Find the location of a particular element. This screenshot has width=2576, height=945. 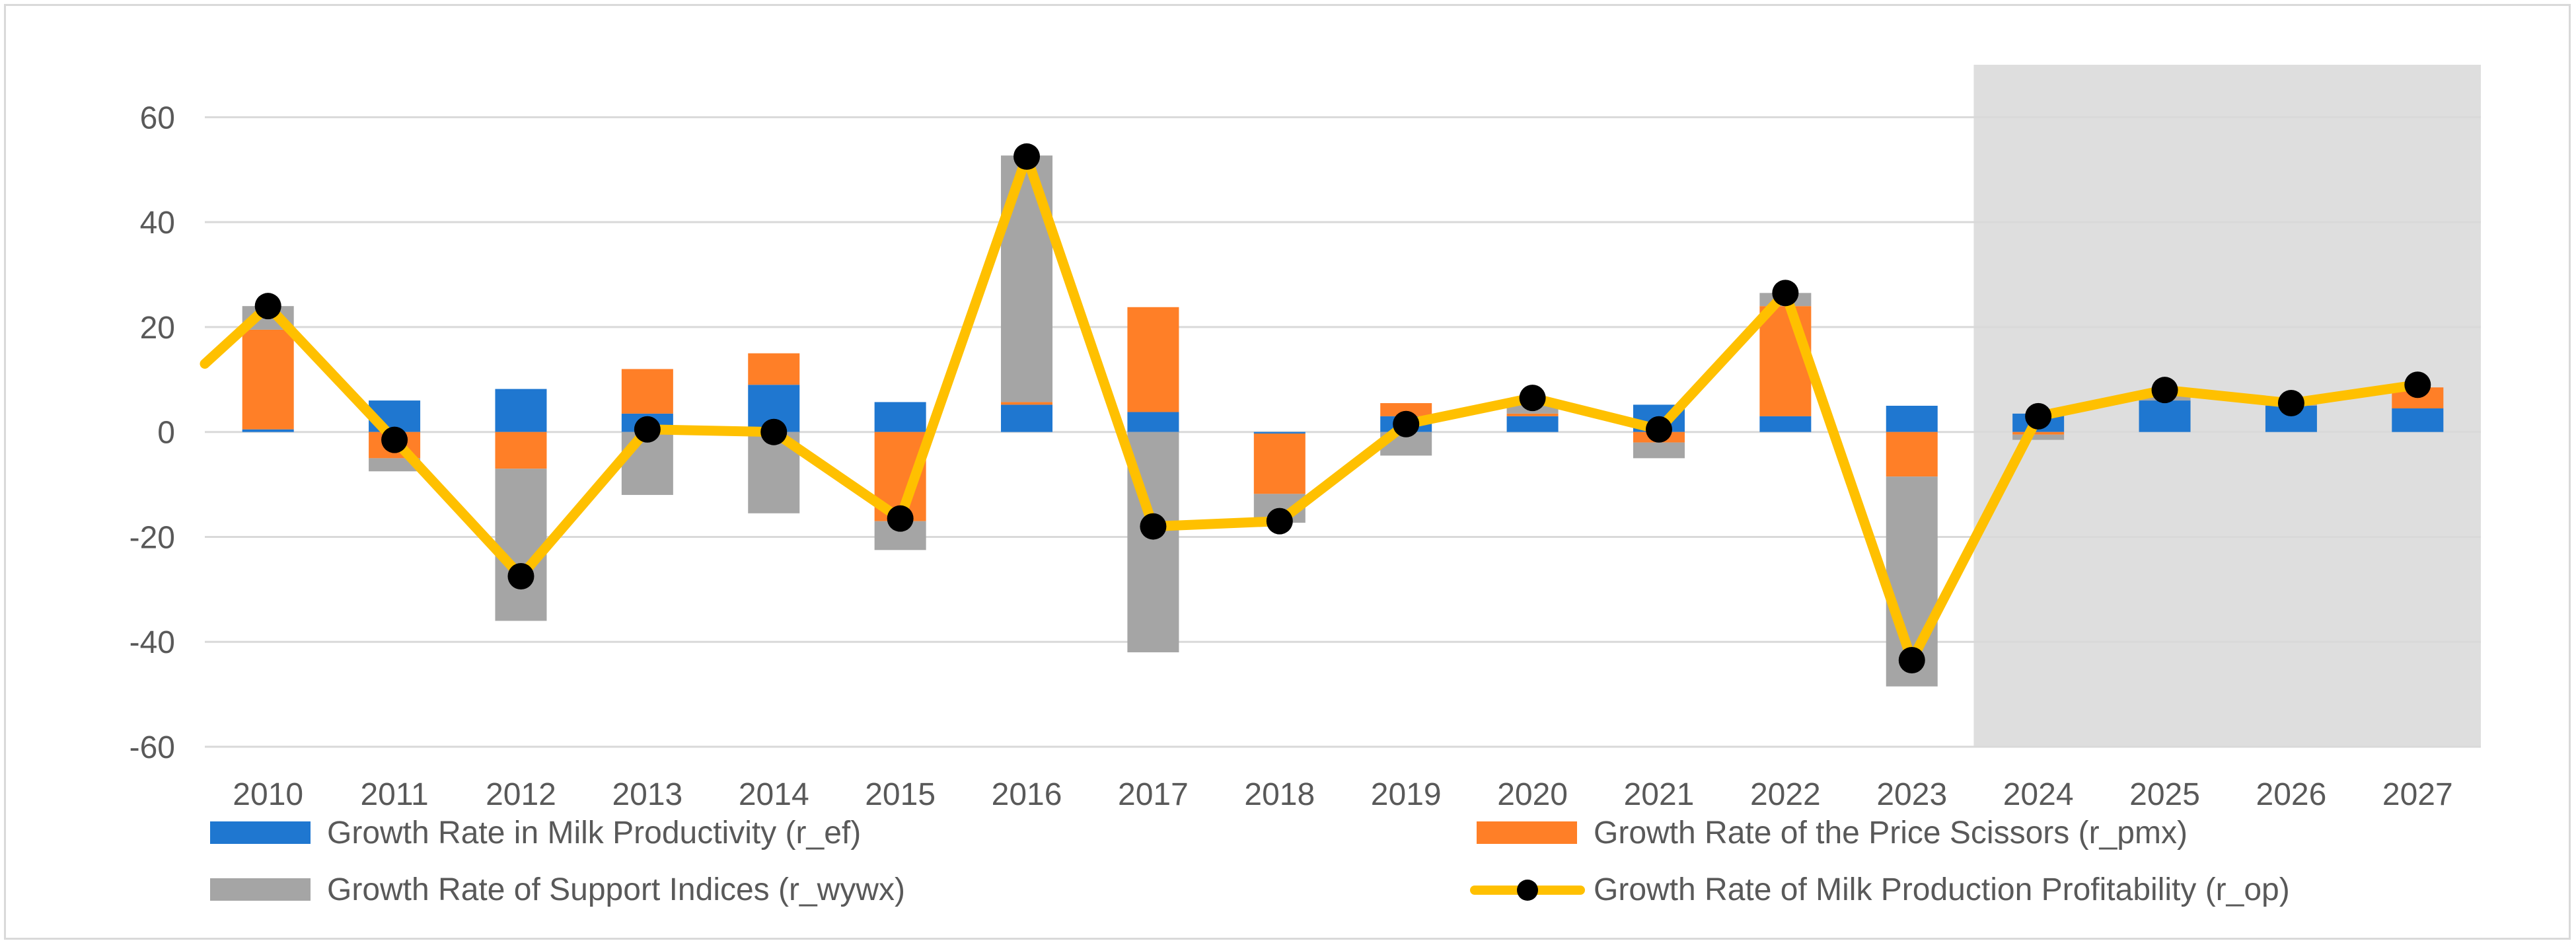

x-tick-label-2014: 2014 is located at coordinates (774, 794).